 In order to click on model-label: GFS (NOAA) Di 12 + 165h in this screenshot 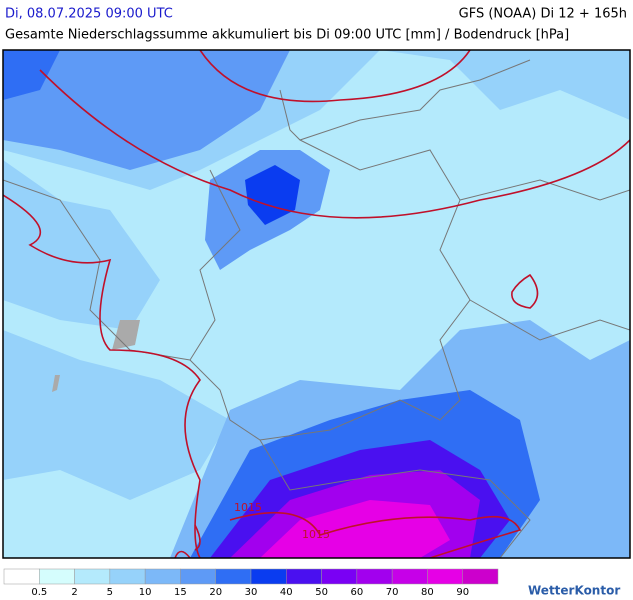, I will do `click(543, 14)`.